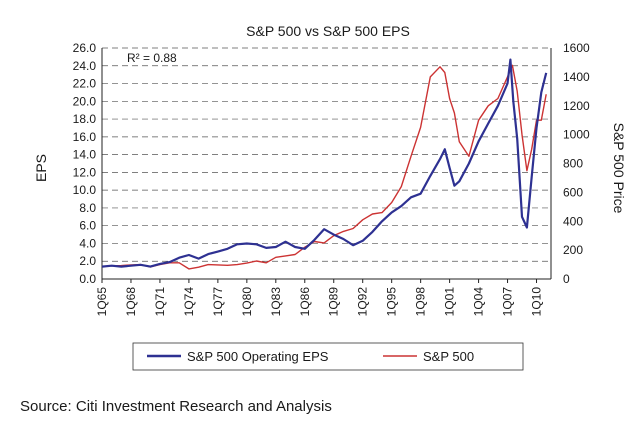 This screenshot has height=429, width=640. I want to click on right-tick-label: 200, so click(573, 250).